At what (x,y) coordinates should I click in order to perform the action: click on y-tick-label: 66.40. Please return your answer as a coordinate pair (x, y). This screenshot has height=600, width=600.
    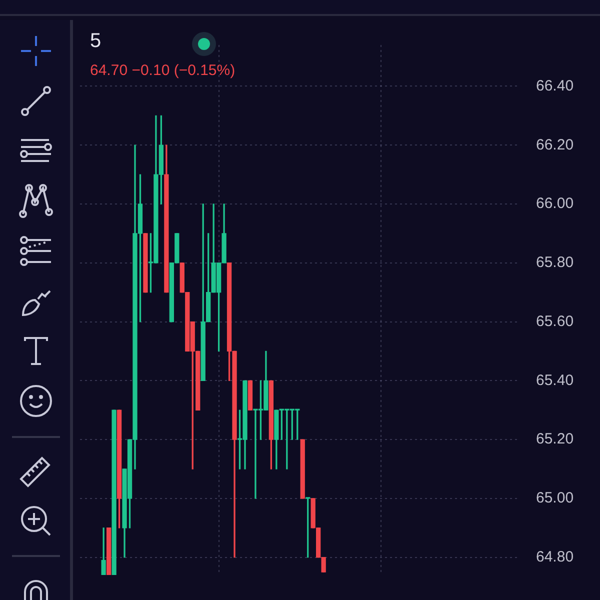
    Looking at the image, I should click on (555, 85).